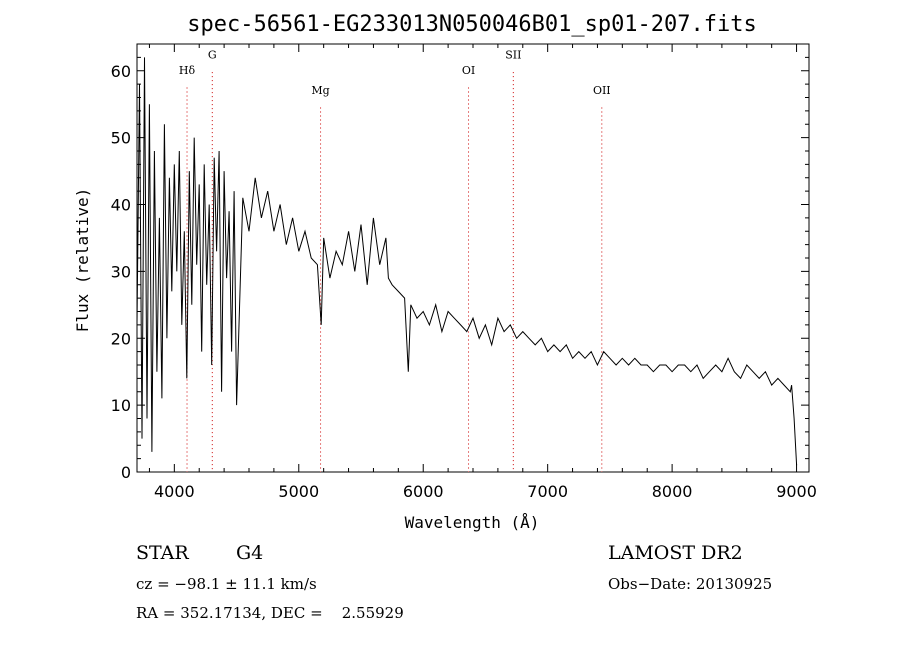  I want to click on line-marker-label: Mg, so click(320, 90).